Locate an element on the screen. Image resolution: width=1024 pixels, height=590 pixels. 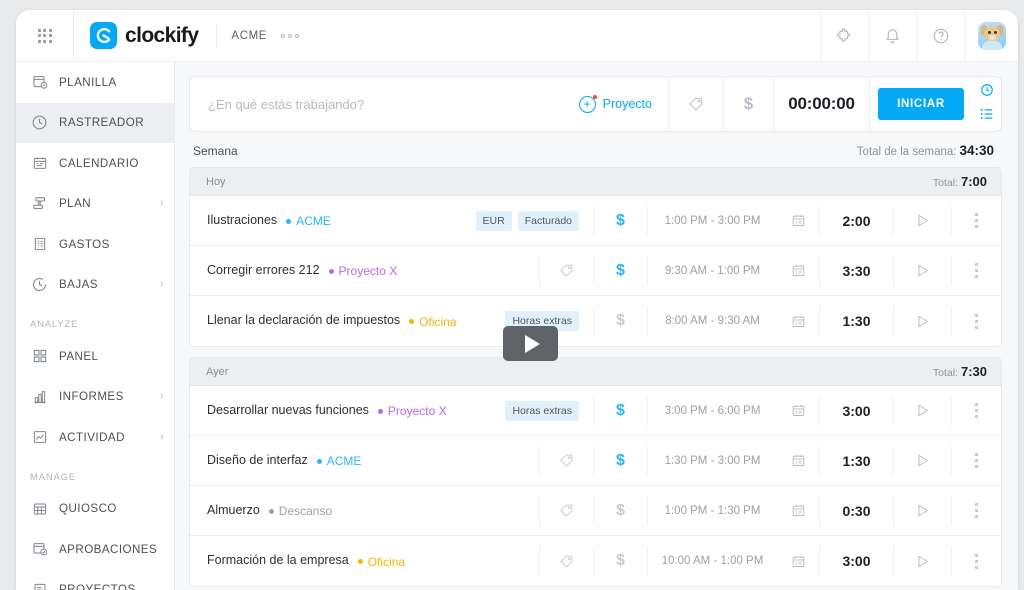
reports-bar-chart-icon is located at coordinates (39, 396).